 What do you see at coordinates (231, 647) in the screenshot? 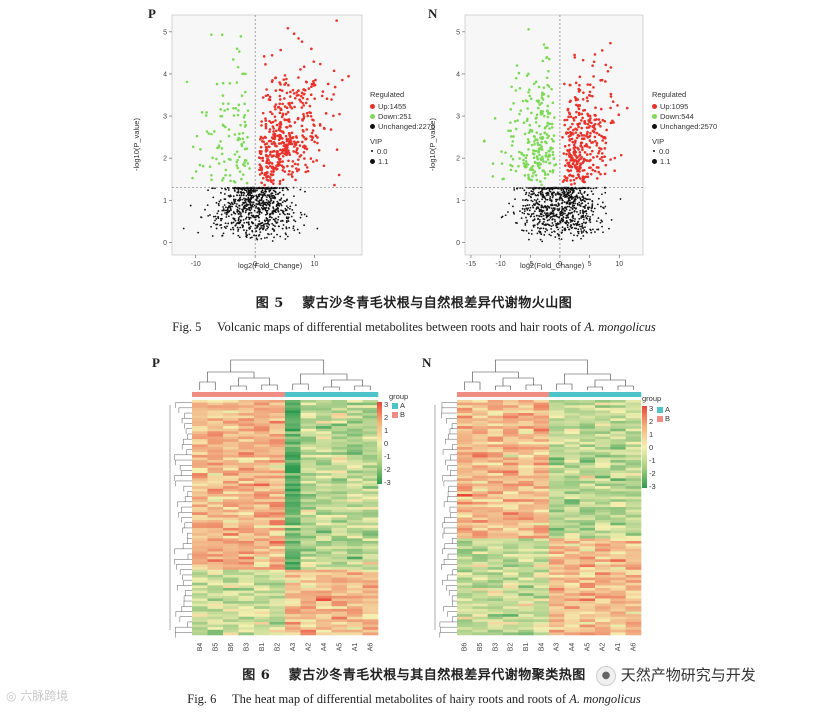
I see `column-label: B6` at bounding box center [231, 647].